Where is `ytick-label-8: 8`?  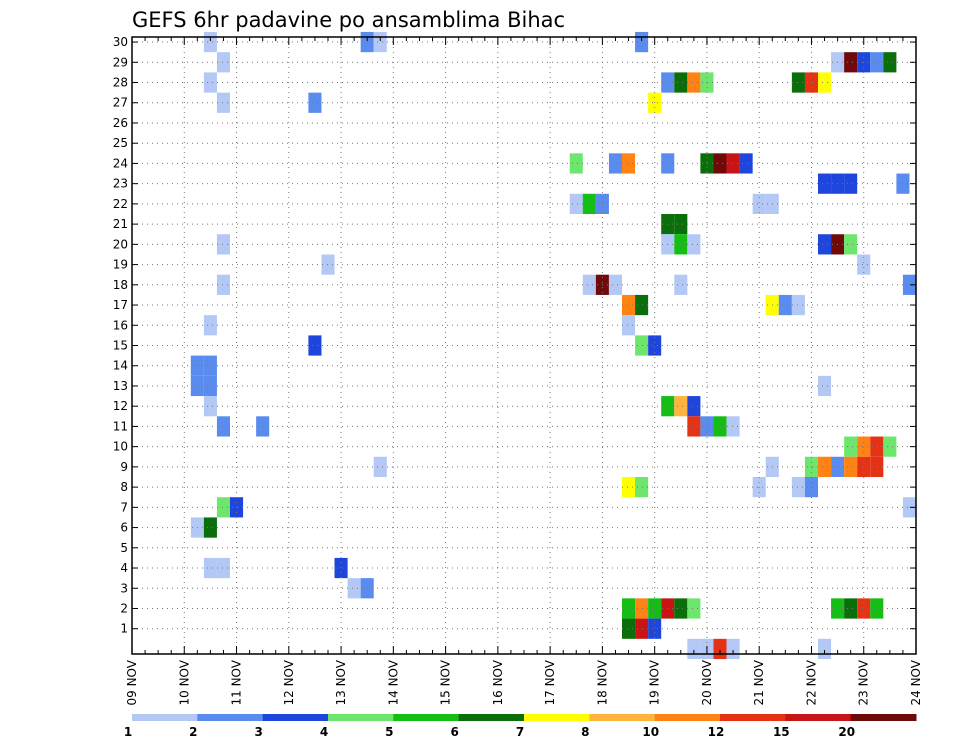
ytick-label-8: 8 is located at coordinates (124, 487).